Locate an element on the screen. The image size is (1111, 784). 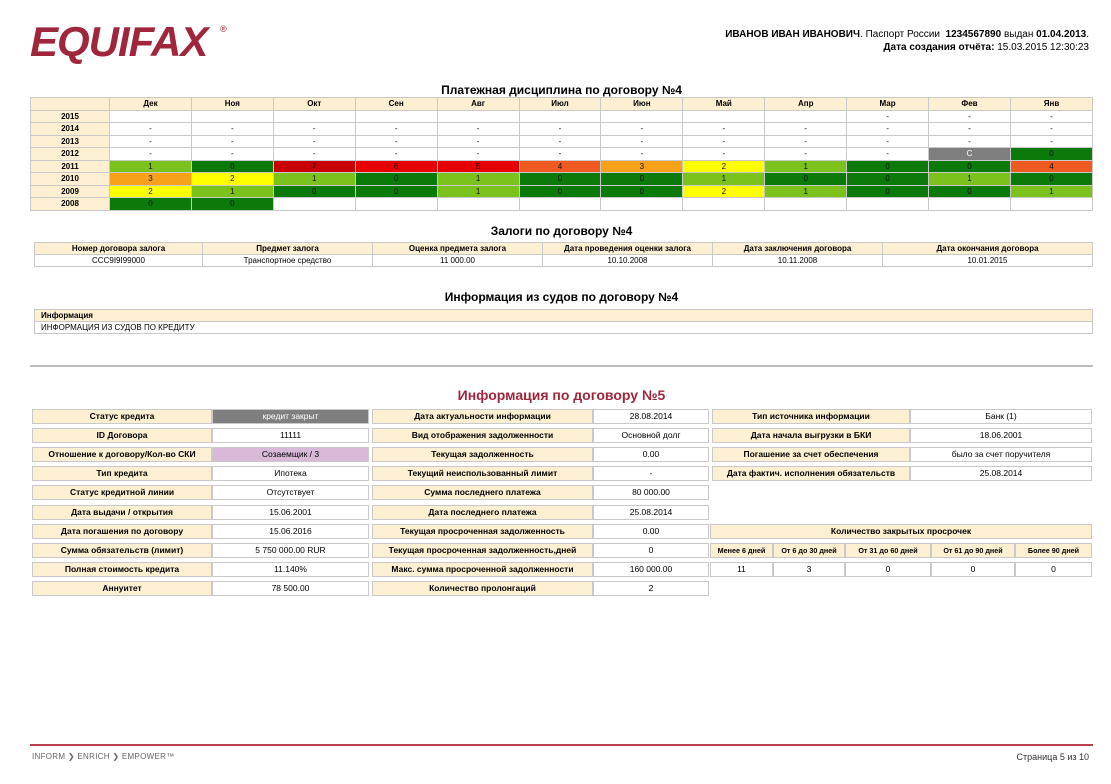
field-label: Текущая просроченная задолженность,дней is located at coordinates (482, 550).